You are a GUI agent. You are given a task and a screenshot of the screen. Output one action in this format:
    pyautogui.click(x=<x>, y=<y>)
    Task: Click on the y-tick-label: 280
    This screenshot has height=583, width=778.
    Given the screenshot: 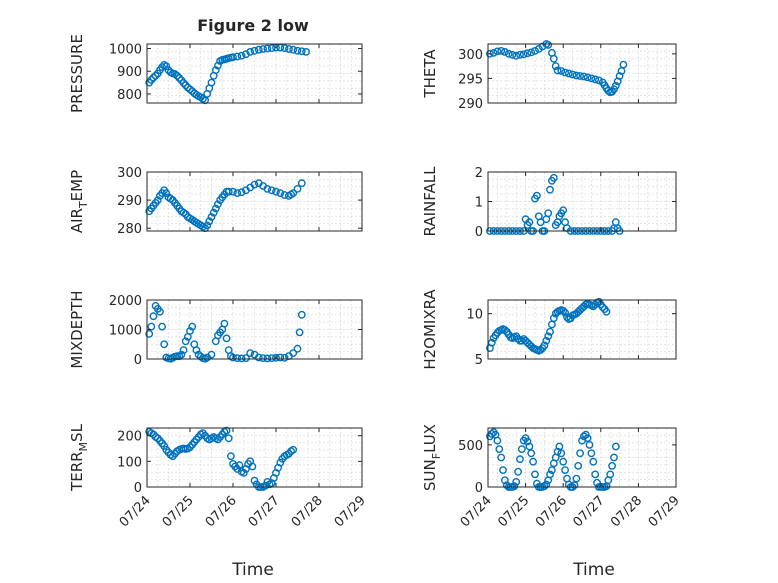 What is the action you would take?
    pyautogui.click(x=129, y=229)
    